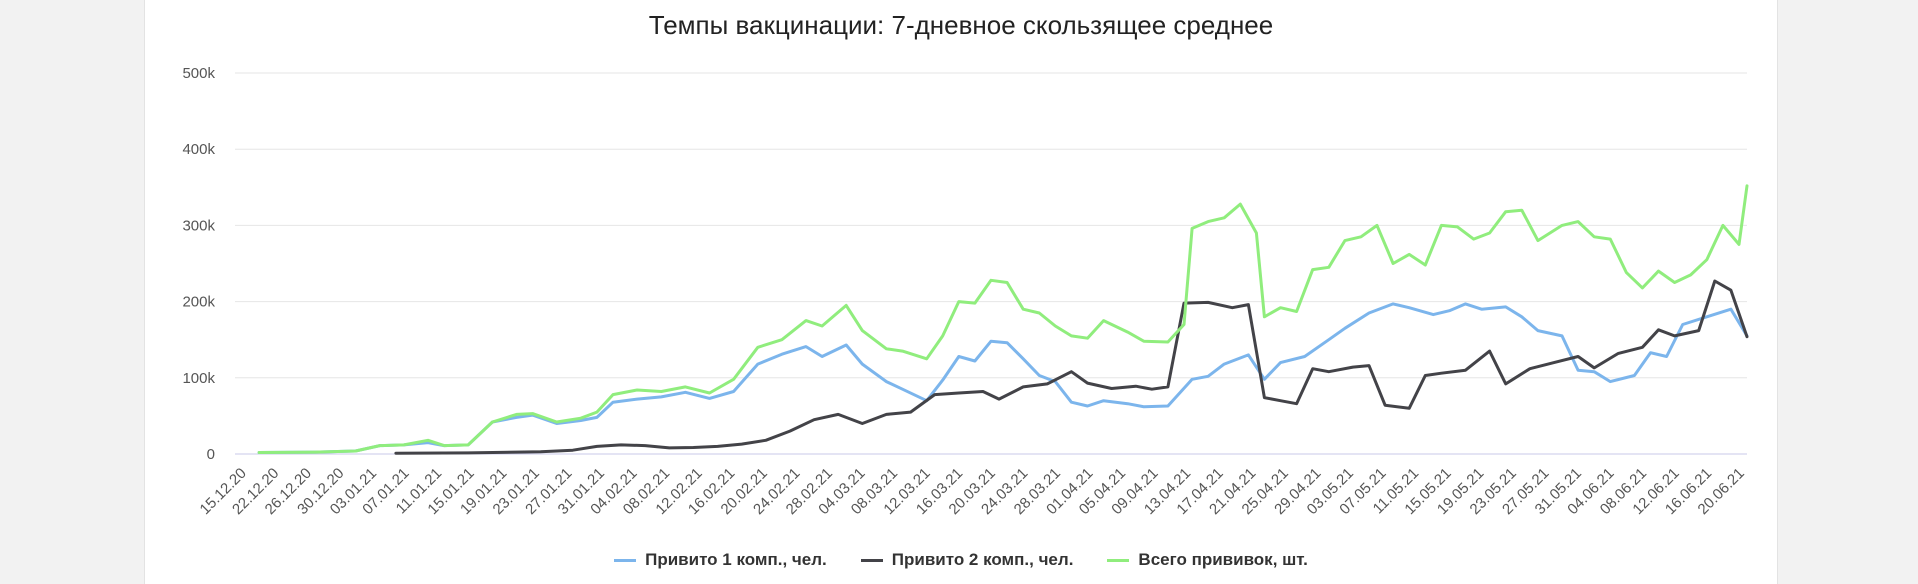  Describe the element at coordinates (198, 378) in the screenshot. I see `y-tick-label: 100k` at that location.